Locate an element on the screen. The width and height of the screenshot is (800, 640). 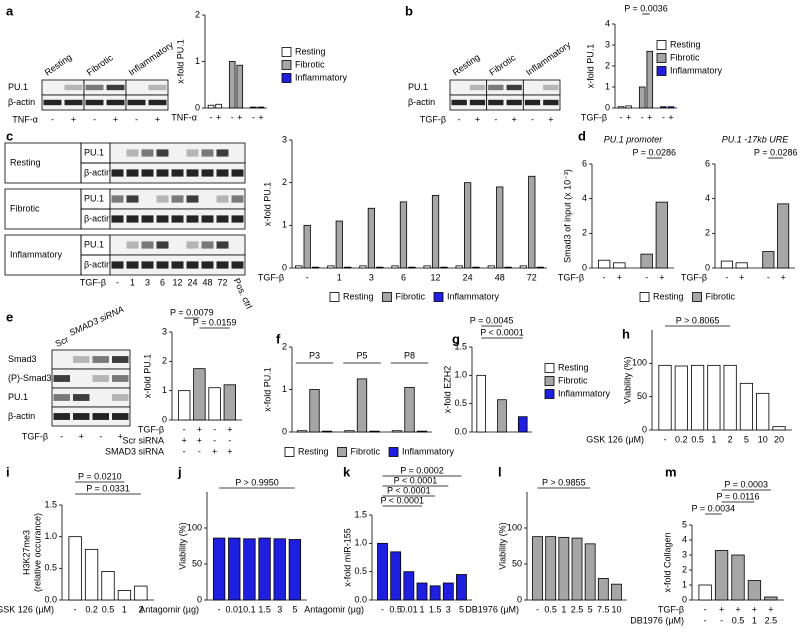
x-tick-label: 2 is located at coordinates (730, 439).